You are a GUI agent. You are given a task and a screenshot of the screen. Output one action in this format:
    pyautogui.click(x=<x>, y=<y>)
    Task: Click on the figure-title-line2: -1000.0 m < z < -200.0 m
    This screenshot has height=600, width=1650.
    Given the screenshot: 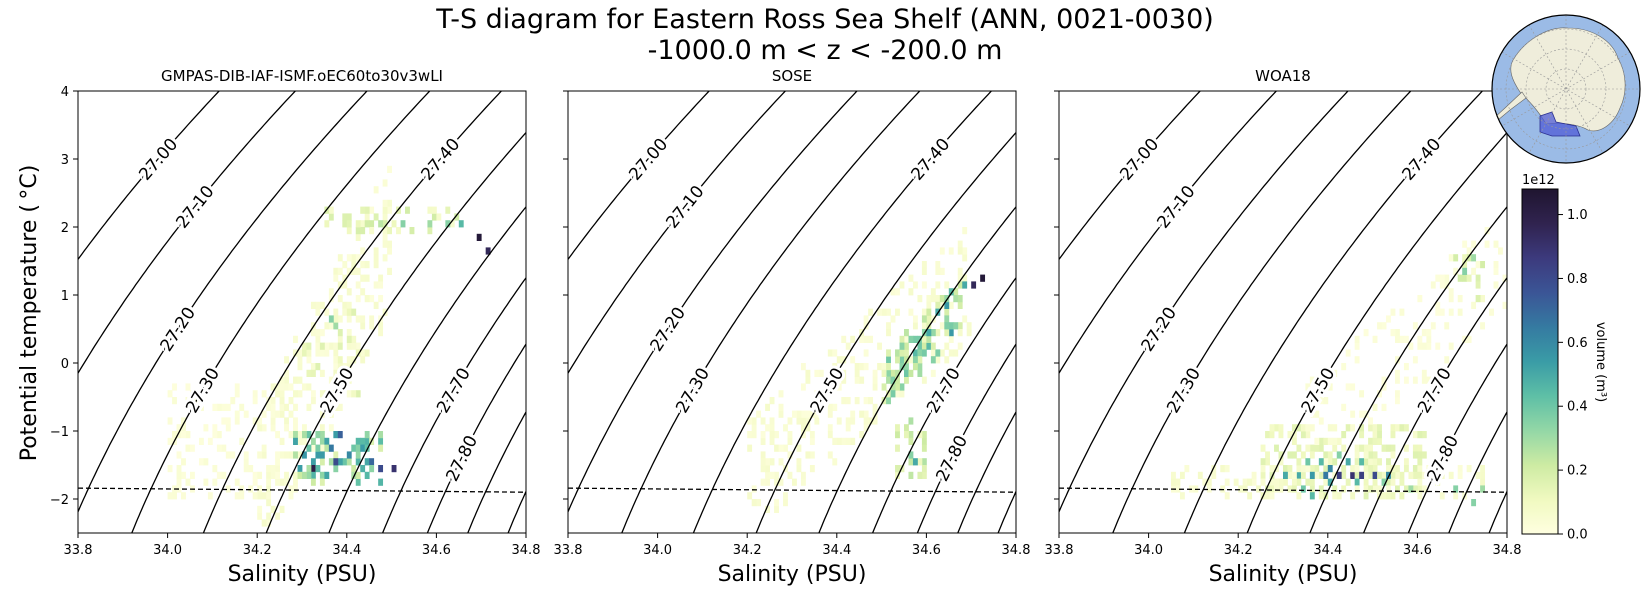 What is the action you would take?
    pyautogui.click(x=825, y=50)
    